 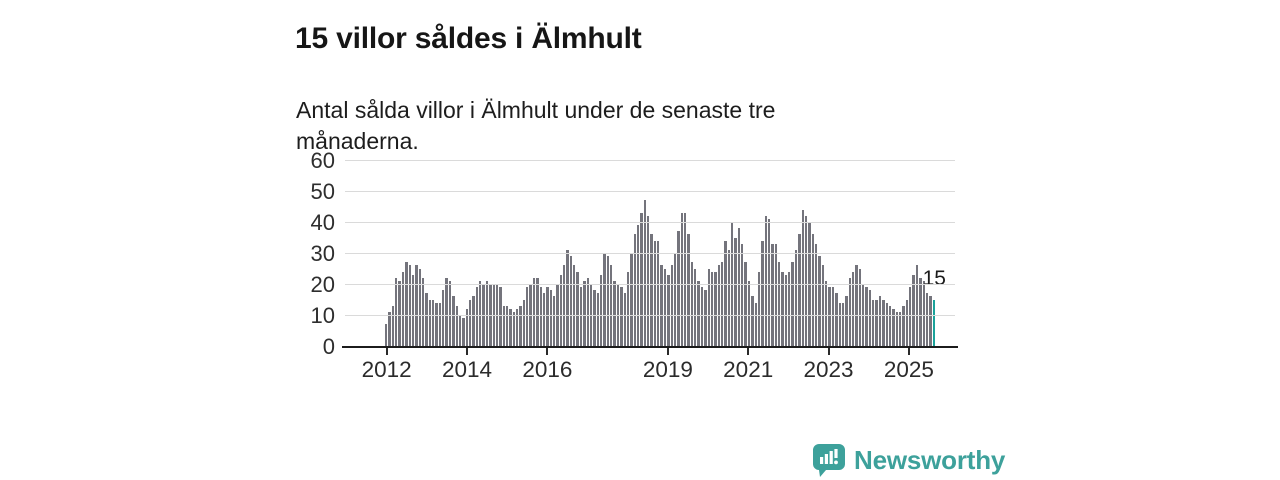 I want to click on x-axis-tick-label: 2023, so click(x=828, y=369).